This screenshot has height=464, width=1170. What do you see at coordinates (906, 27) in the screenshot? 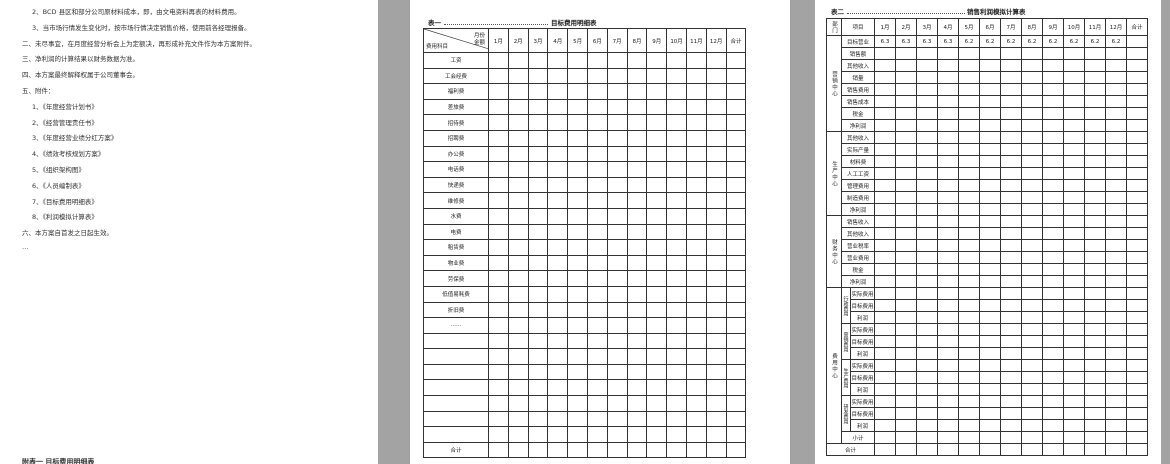
I see `column-header: 2月` at bounding box center [906, 27].